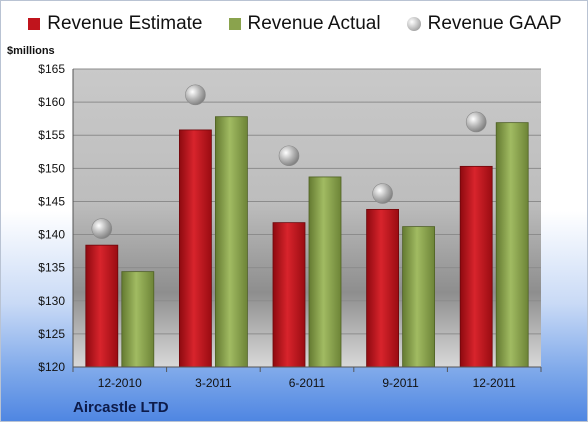 This screenshot has width=588, height=422. What do you see at coordinates (120, 383) in the screenshot?
I see `x-tick-label: 12-2010` at bounding box center [120, 383].